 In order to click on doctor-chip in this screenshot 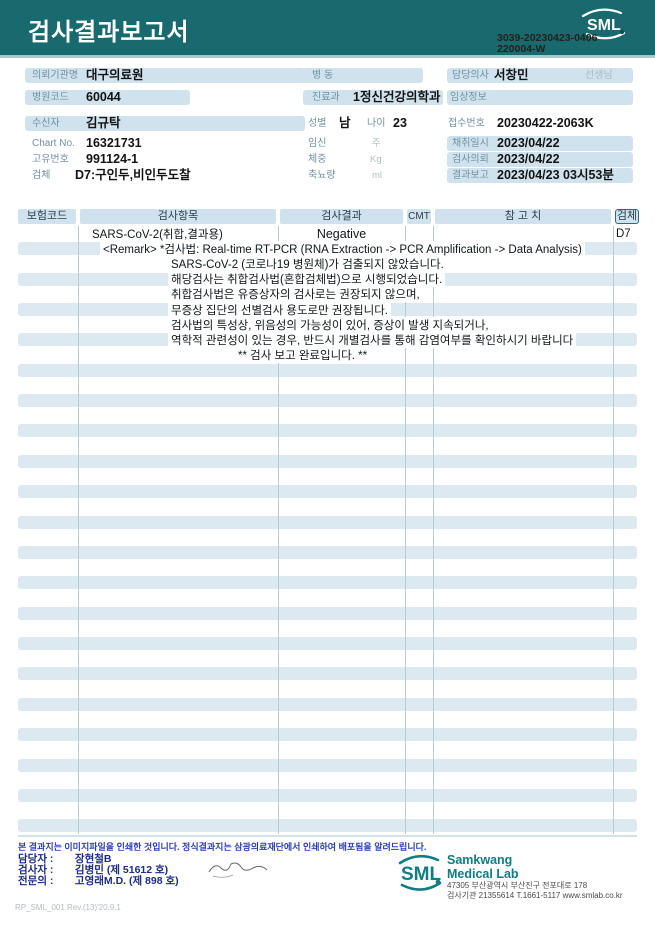, I will do `click(540, 75)`.